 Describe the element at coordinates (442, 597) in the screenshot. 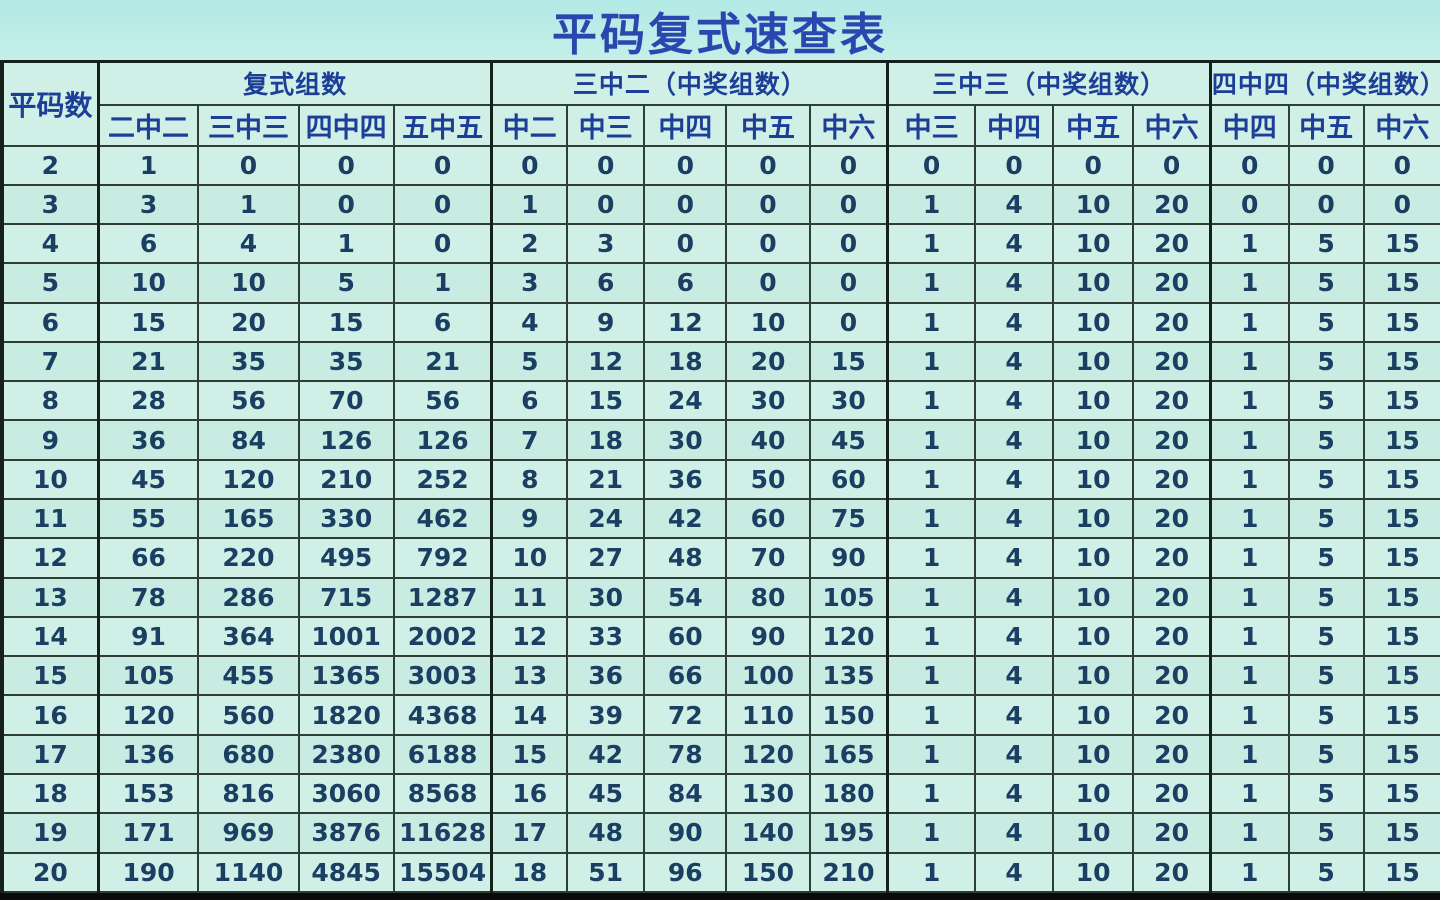

I see `table-cell: 1287` at that location.